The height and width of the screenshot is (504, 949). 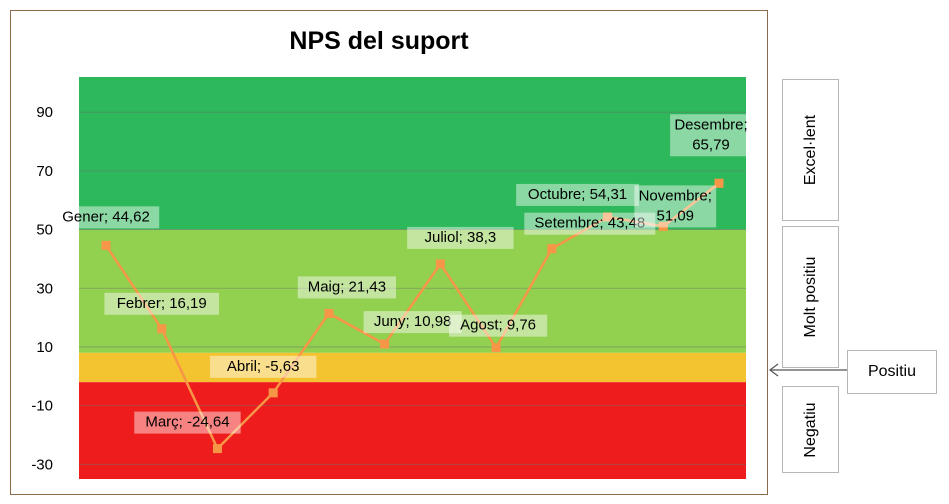 I want to click on band-label-excellent: Excel·lent, so click(x=810, y=150).